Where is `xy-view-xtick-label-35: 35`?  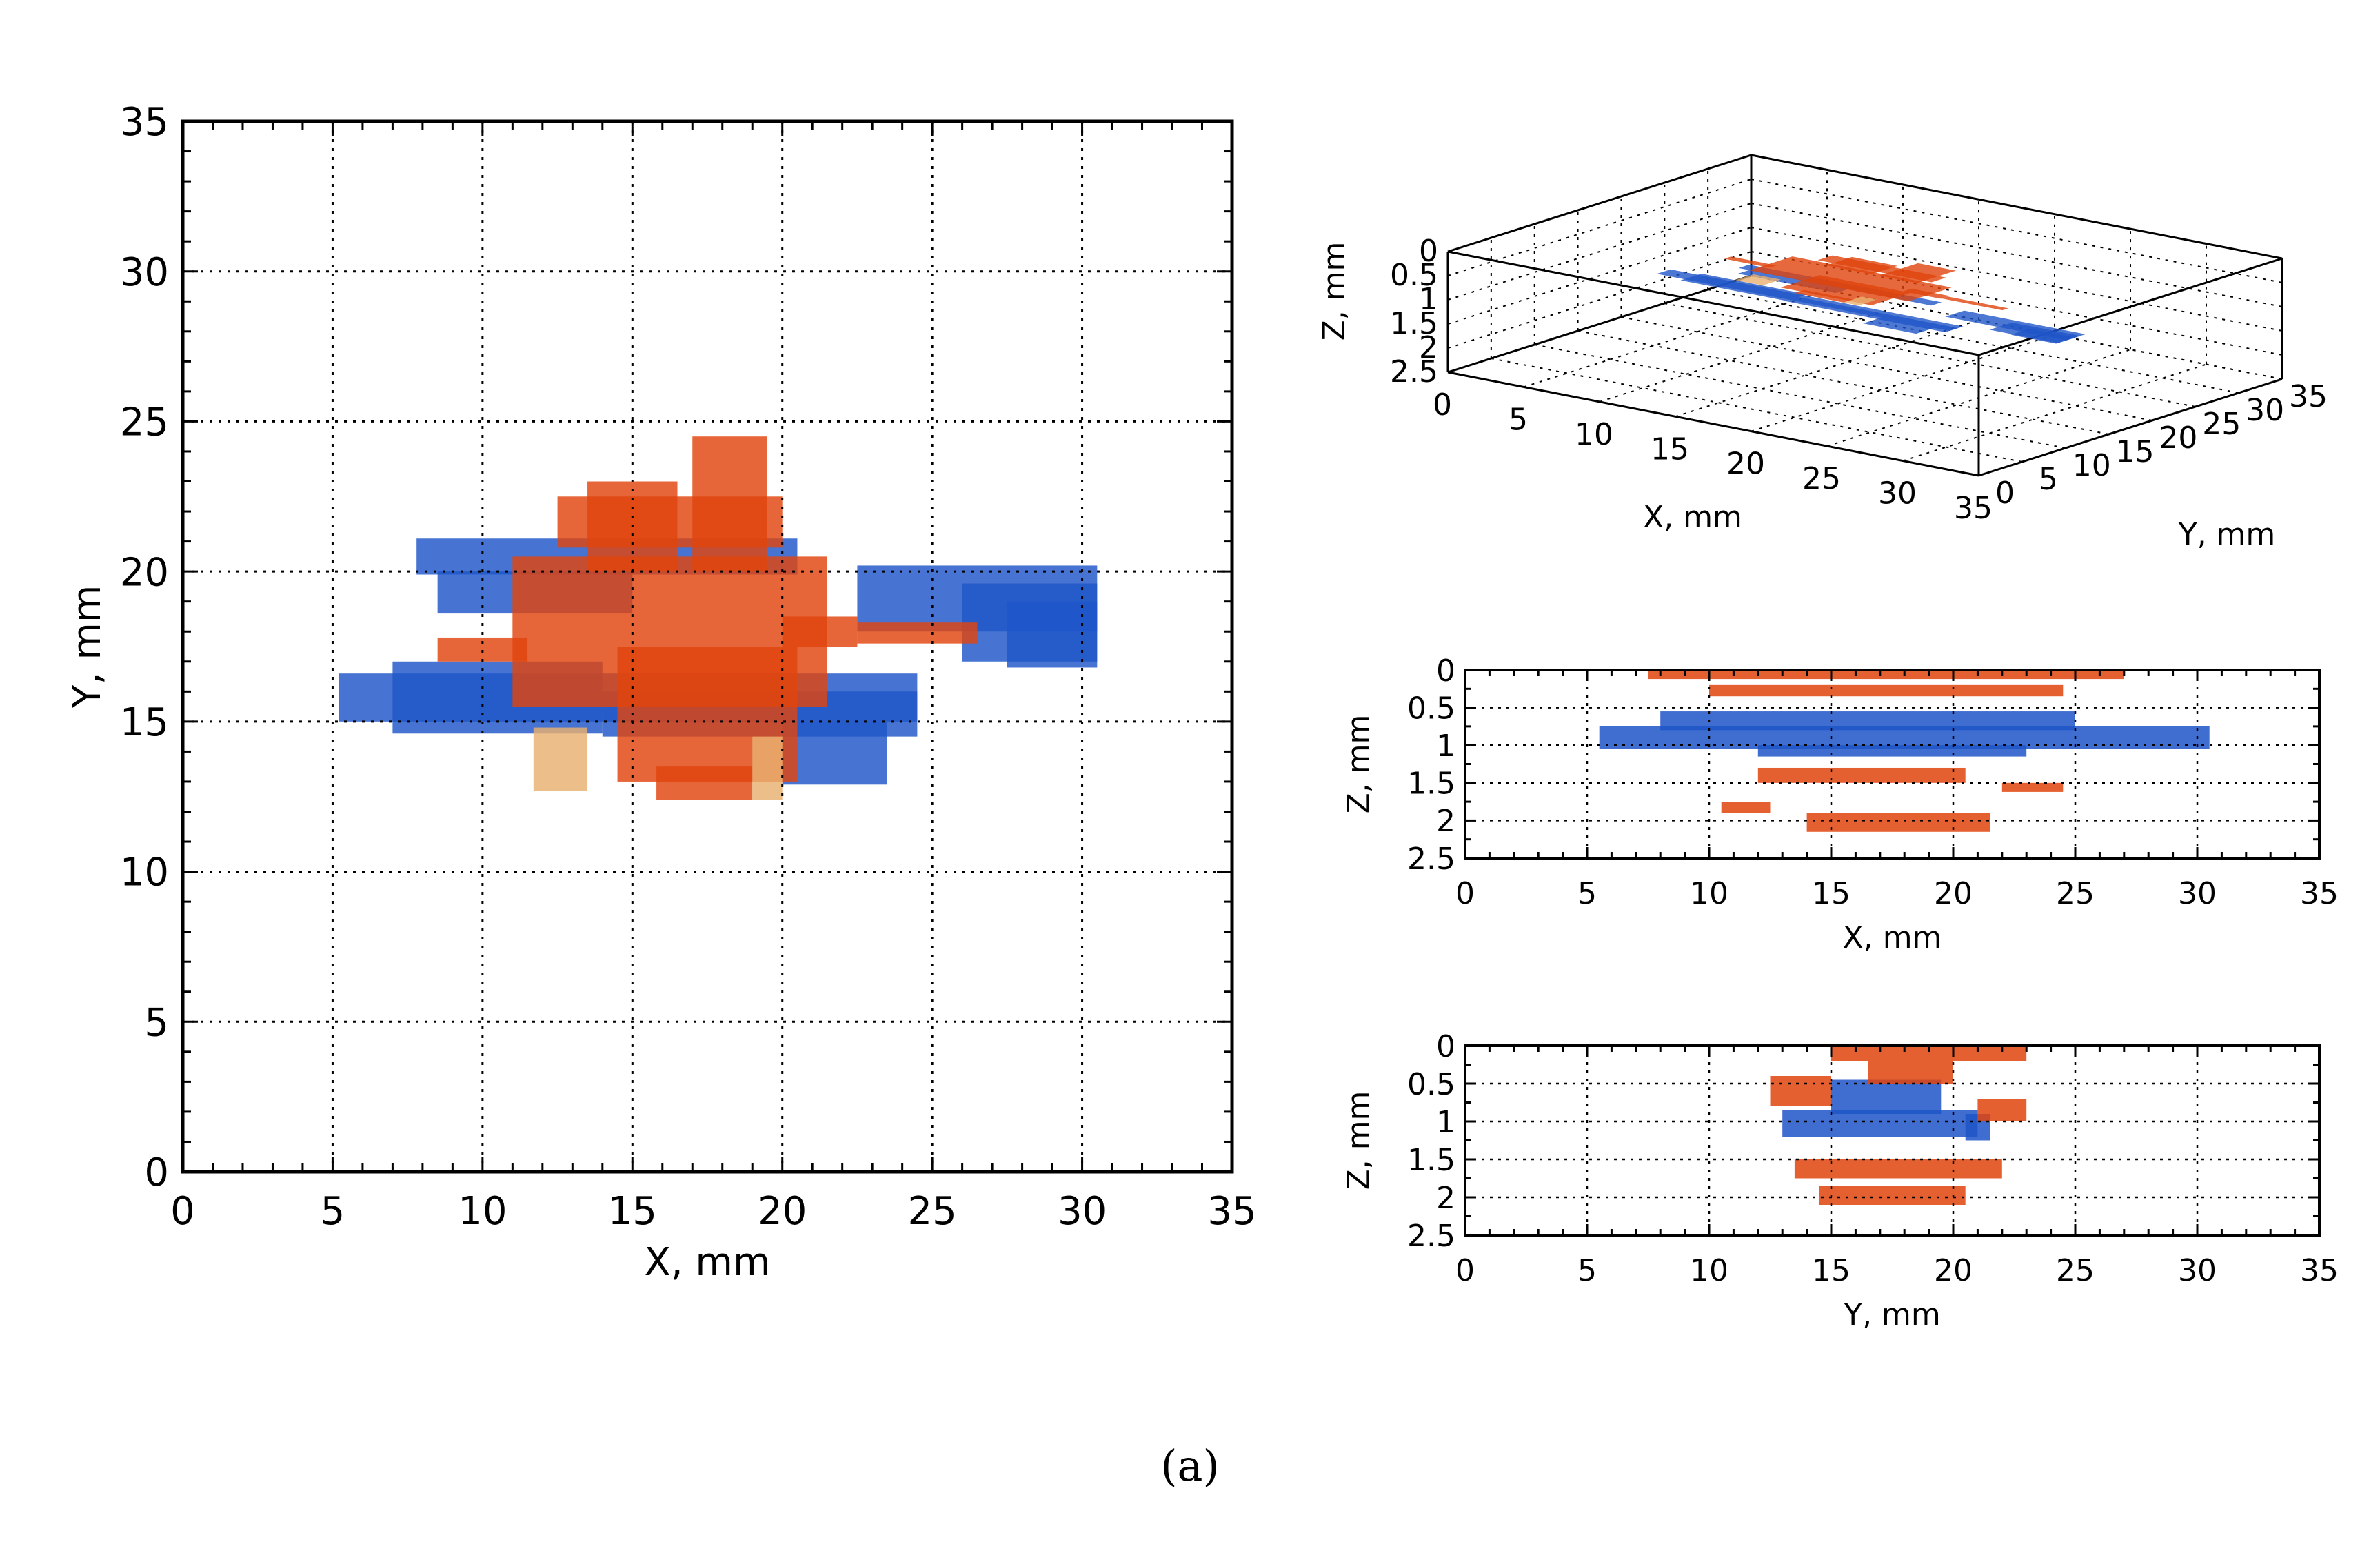
xy-view-xtick-label-35: 35 is located at coordinates (1231, 1211).